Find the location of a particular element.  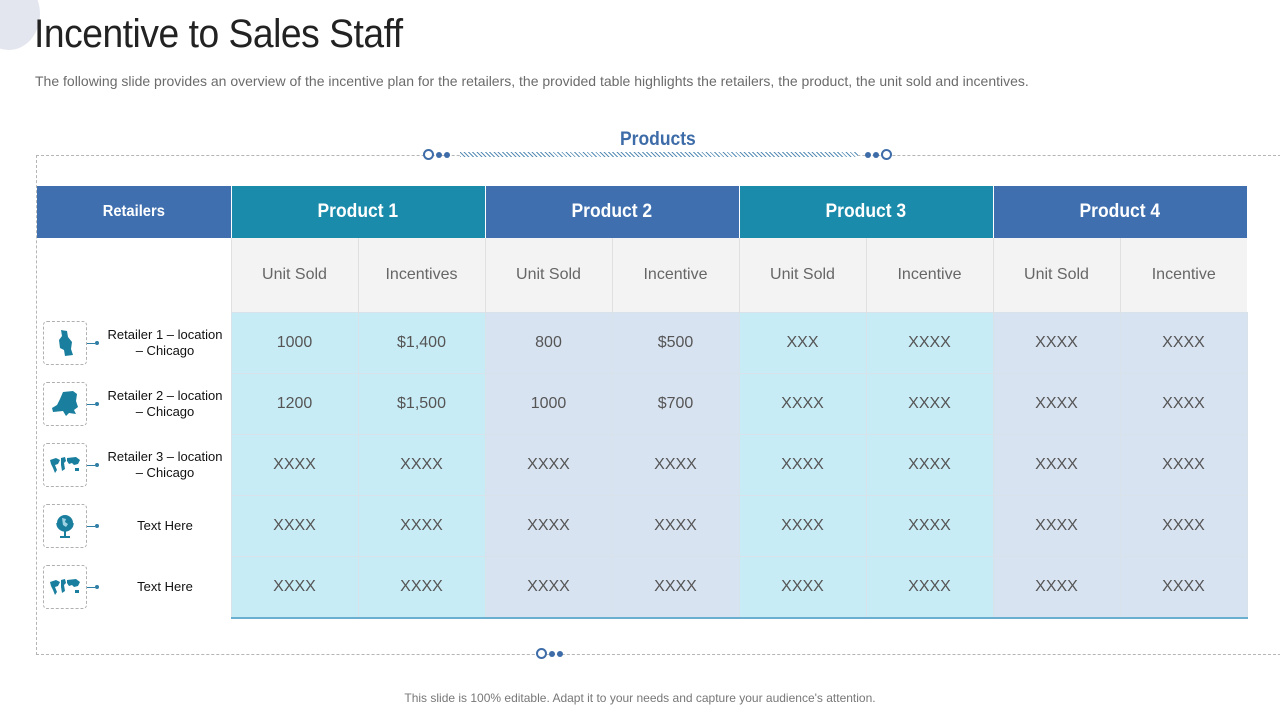

product-4-header: Product 4 is located at coordinates (1119, 212).